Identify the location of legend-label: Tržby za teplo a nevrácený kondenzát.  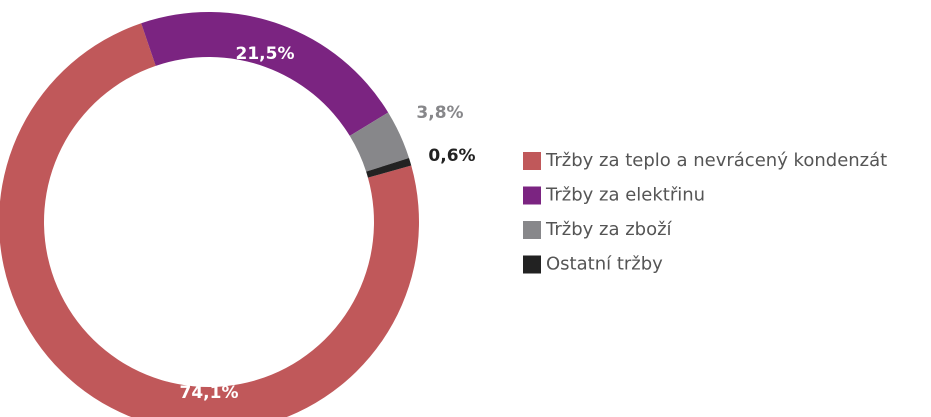
(716, 160).